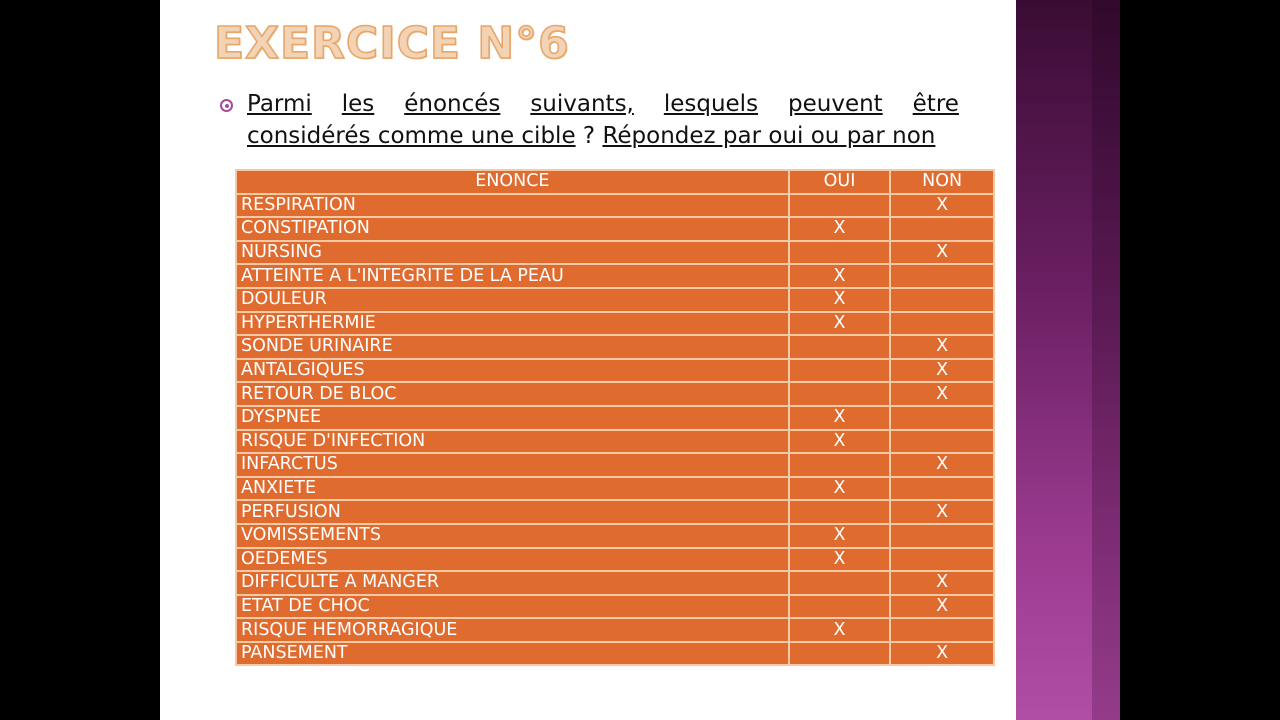  What do you see at coordinates (512, 441) in the screenshot?
I see `cell-enonce: RISQUE D'INFECTION` at bounding box center [512, 441].